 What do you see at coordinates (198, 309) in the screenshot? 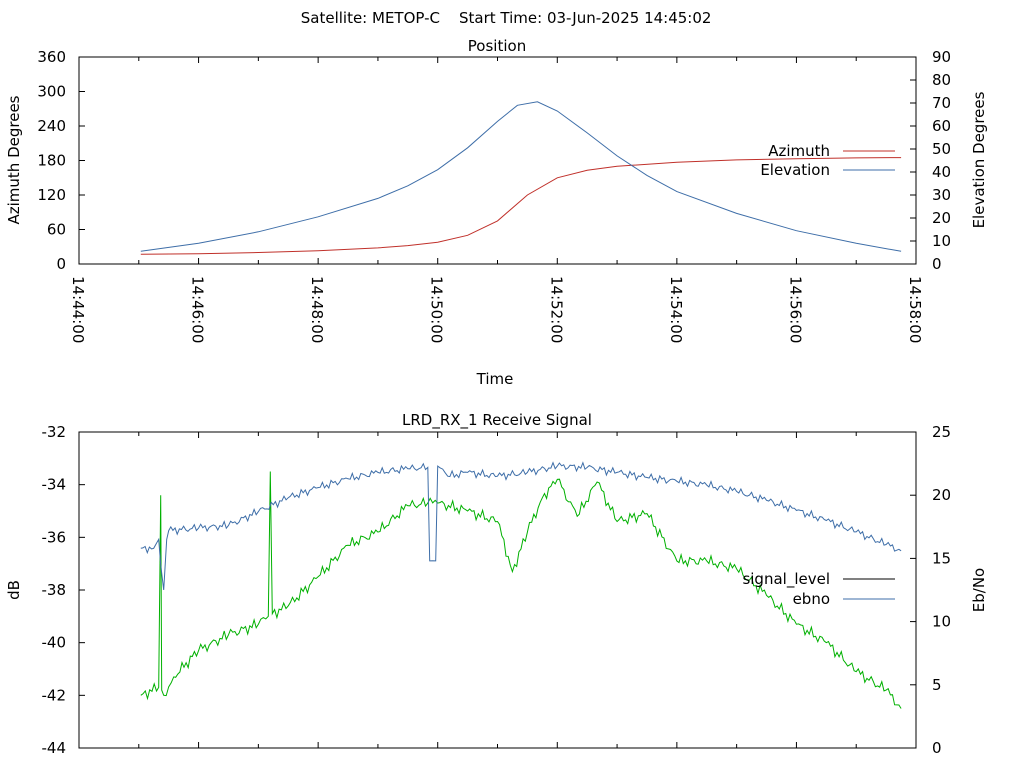
I see `x-tick-label: 14:46:00` at bounding box center [198, 309].